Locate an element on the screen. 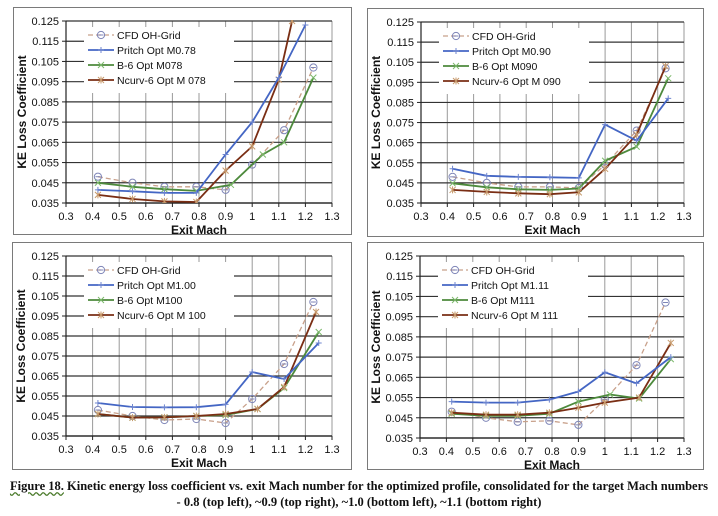 This screenshot has height=516, width=718. series-line-pritch is located at coordinates (561, 380).